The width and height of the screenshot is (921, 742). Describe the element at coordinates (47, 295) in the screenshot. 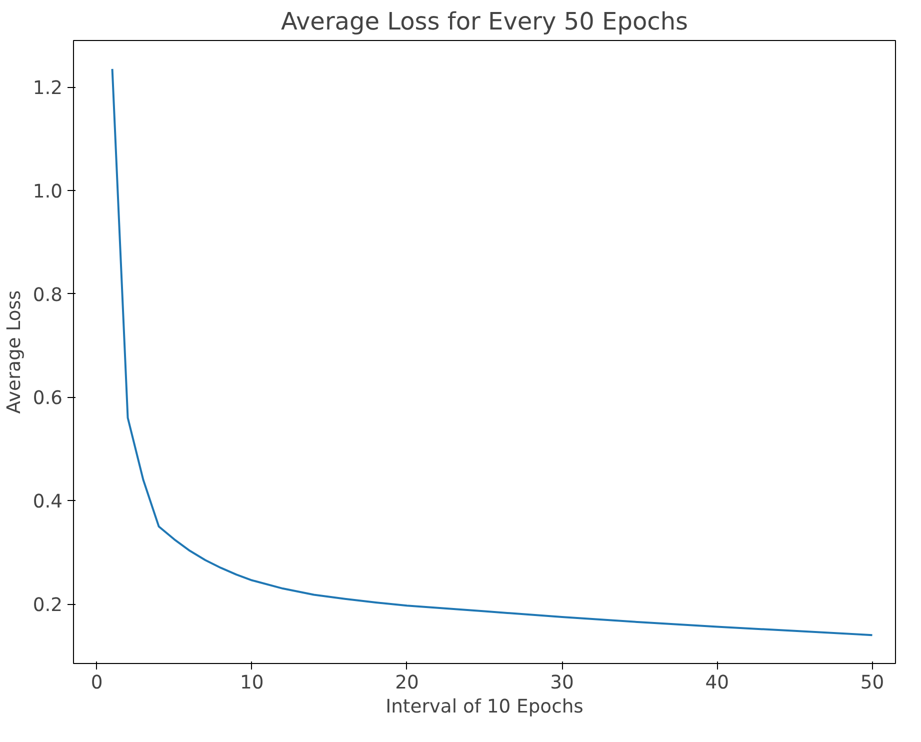

I see `y-tick-label: 0.8` at that location.